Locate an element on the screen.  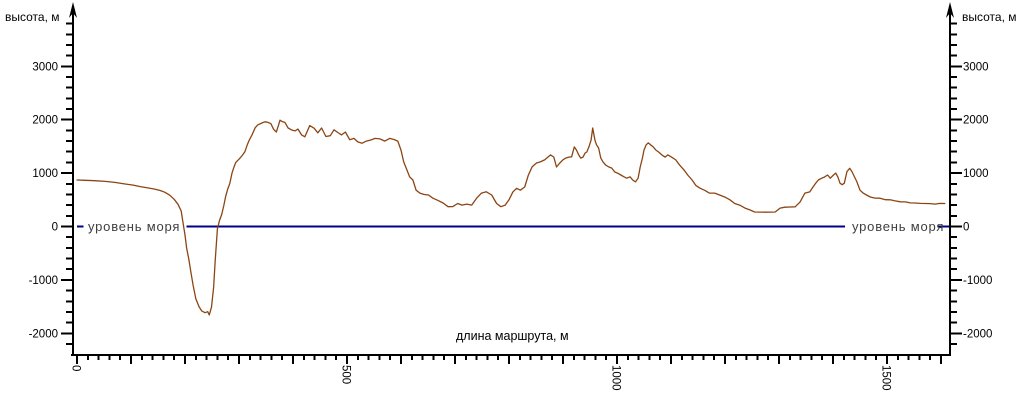
y-tick-label-left: -2000 is located at coordinates (43, 334).